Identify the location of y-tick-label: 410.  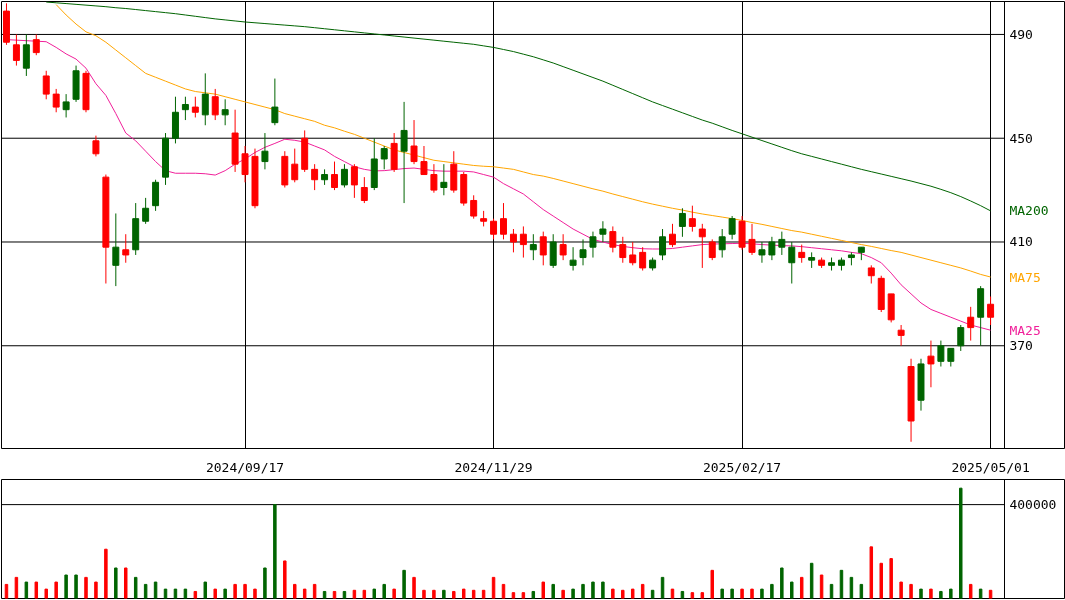
(1021, 242).